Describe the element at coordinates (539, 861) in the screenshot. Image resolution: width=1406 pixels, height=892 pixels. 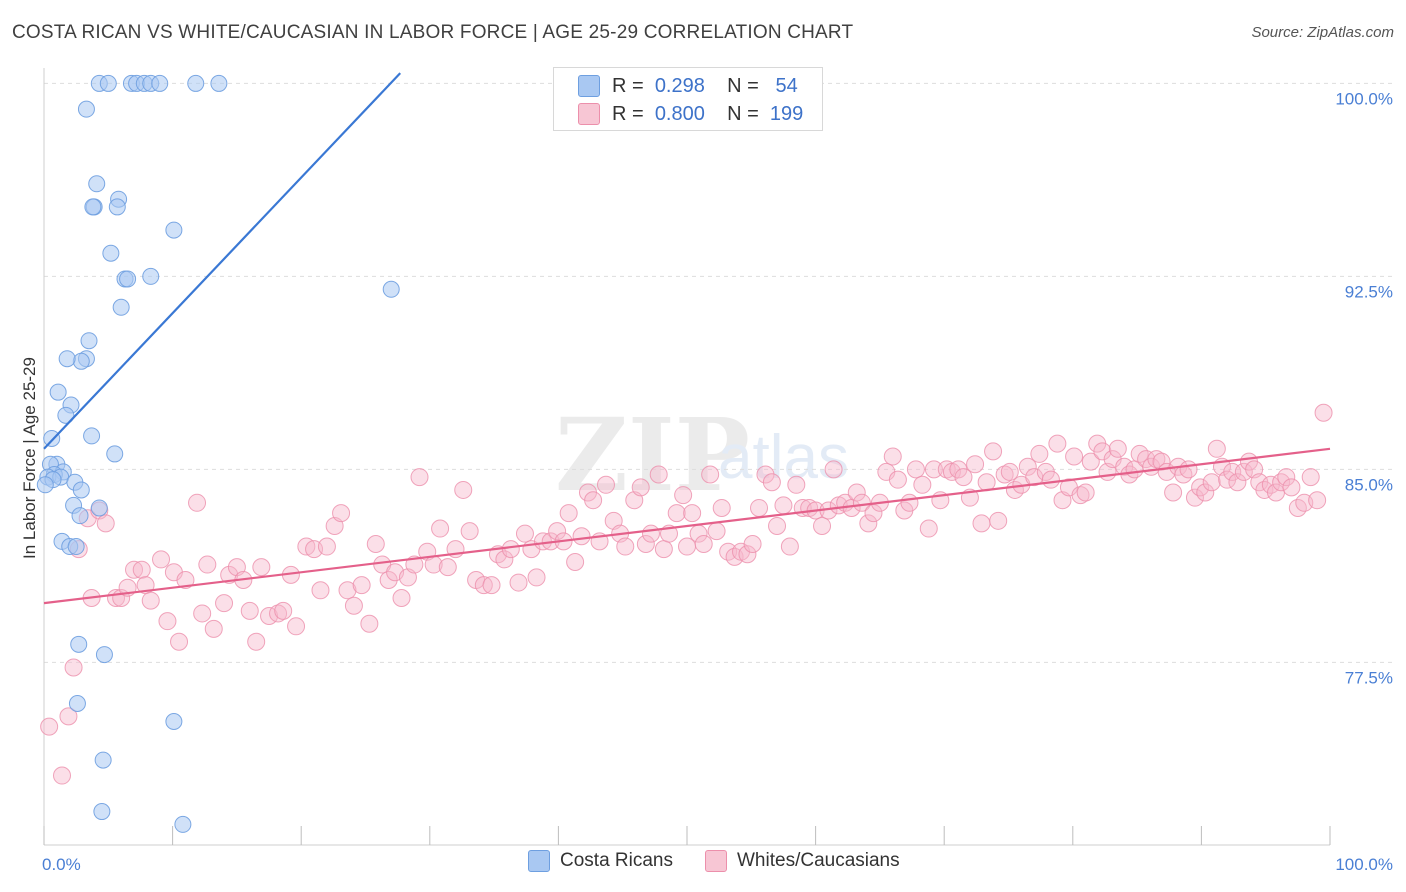
I see `legend-swatch-blue` at that location.